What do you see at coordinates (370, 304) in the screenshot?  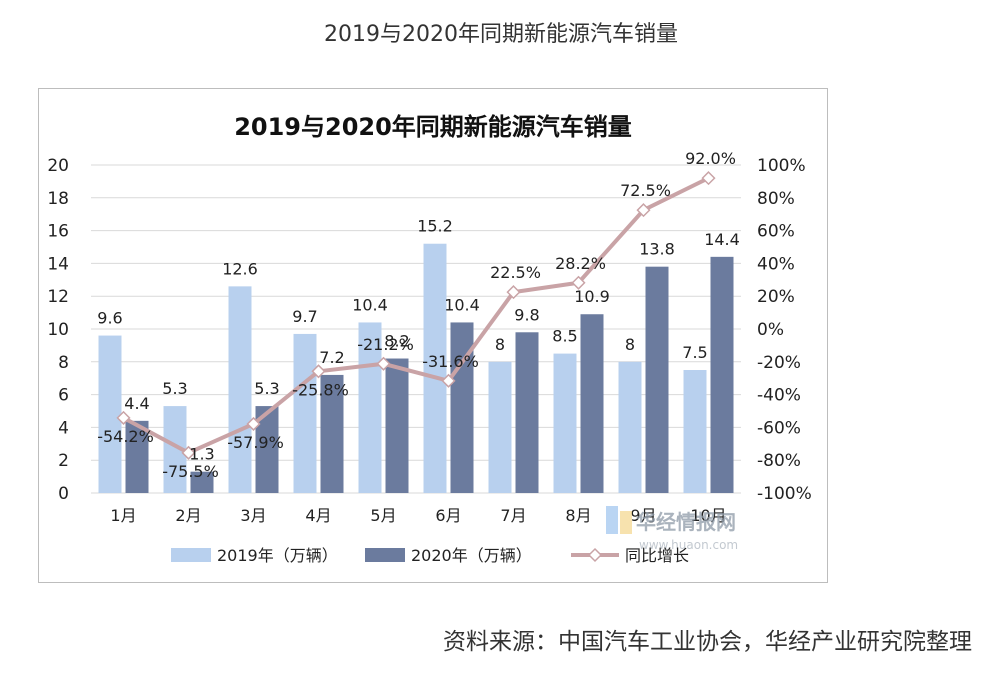 I see `bar-2019-label: 10.4` at bounding box center [370, 304].